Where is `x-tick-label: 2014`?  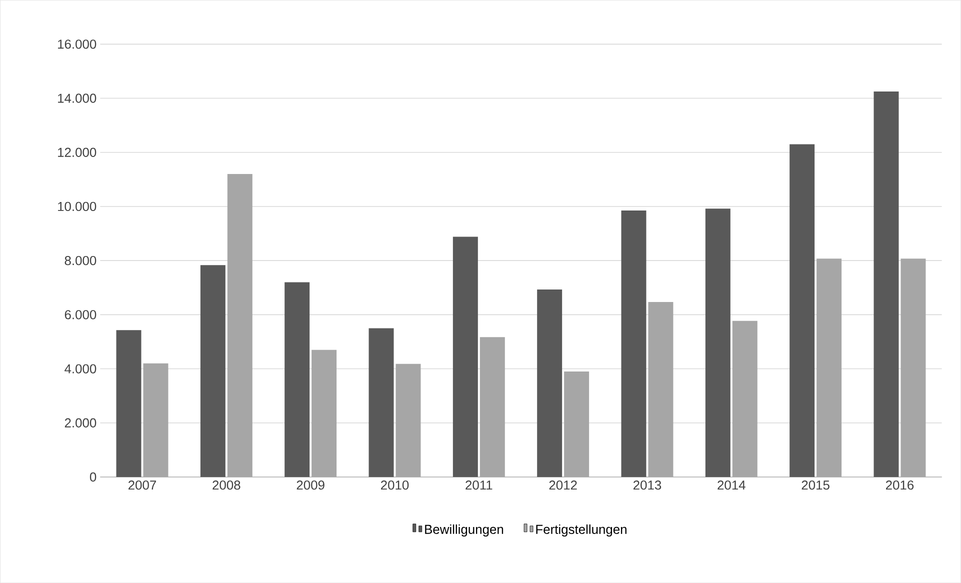
x-tick-label: 2014 is located at coordinates (732, 485).